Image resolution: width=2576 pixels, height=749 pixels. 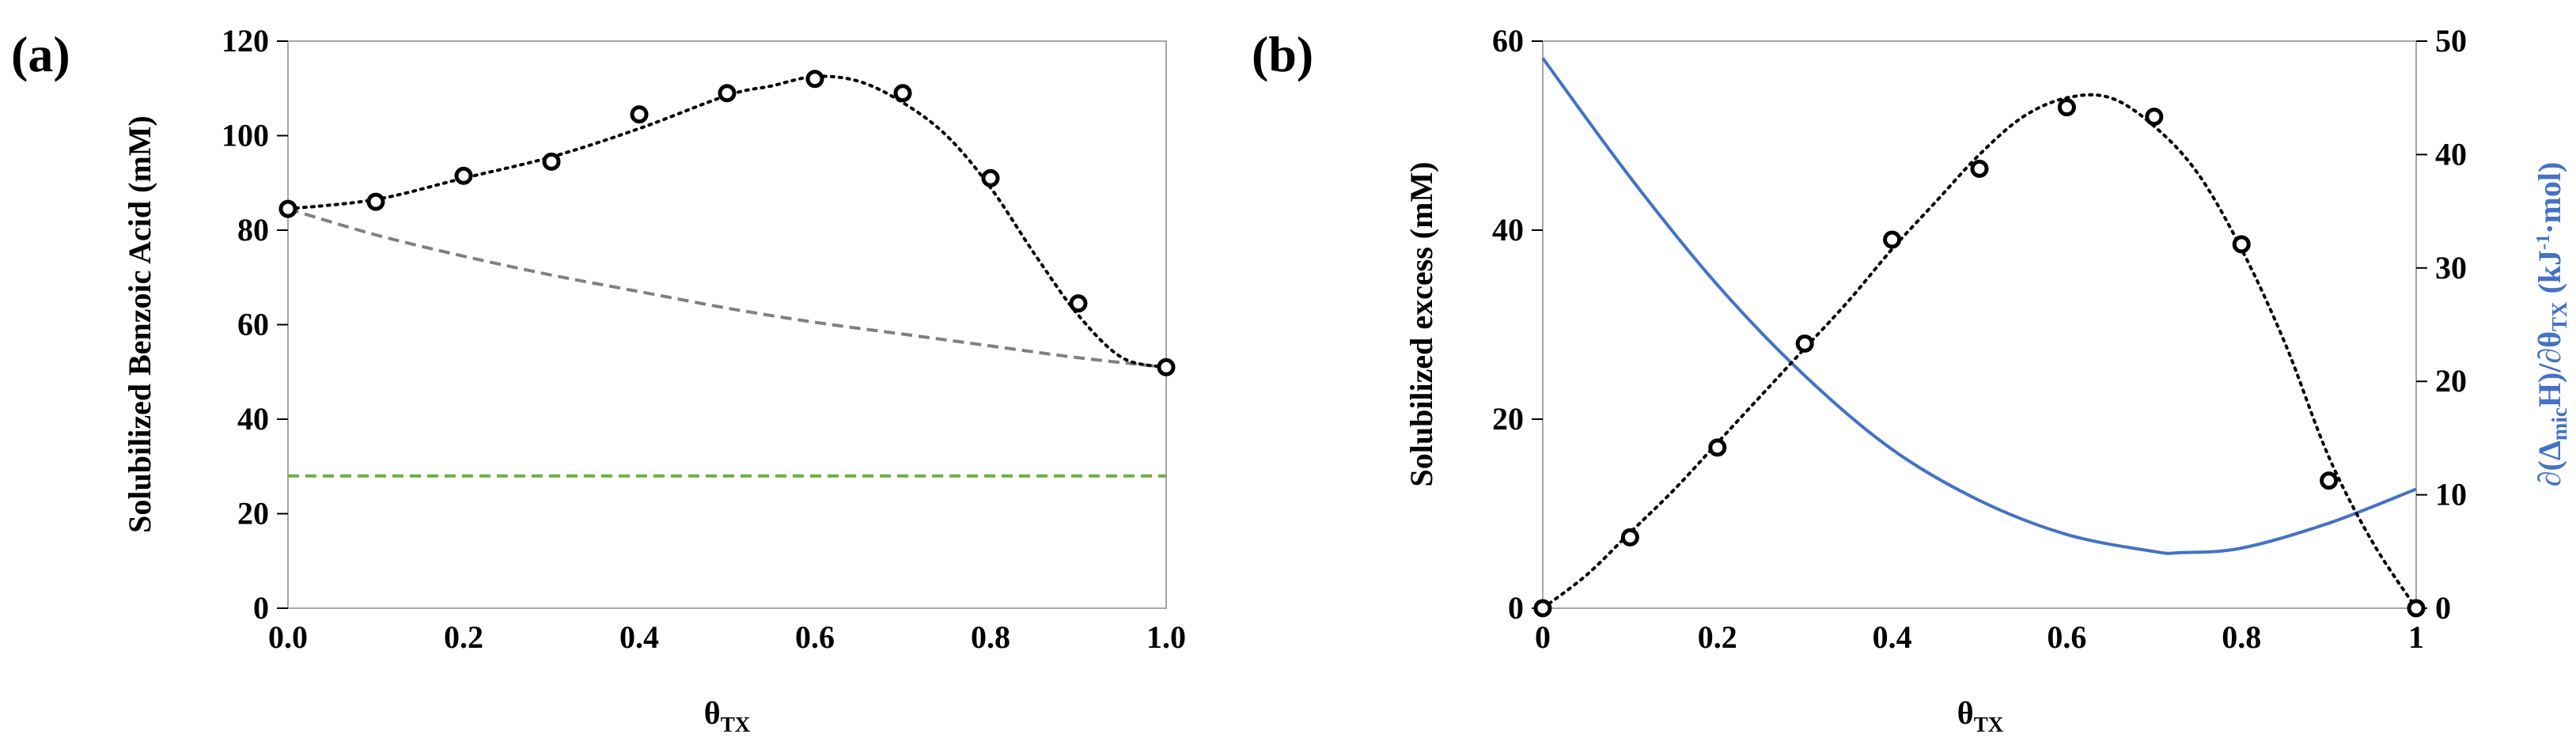 What do you see at coordinates (2443, 608) in the screenshot?
I see `panel-b-y2-tick-label: 0` at bounding box center [2443, 608].